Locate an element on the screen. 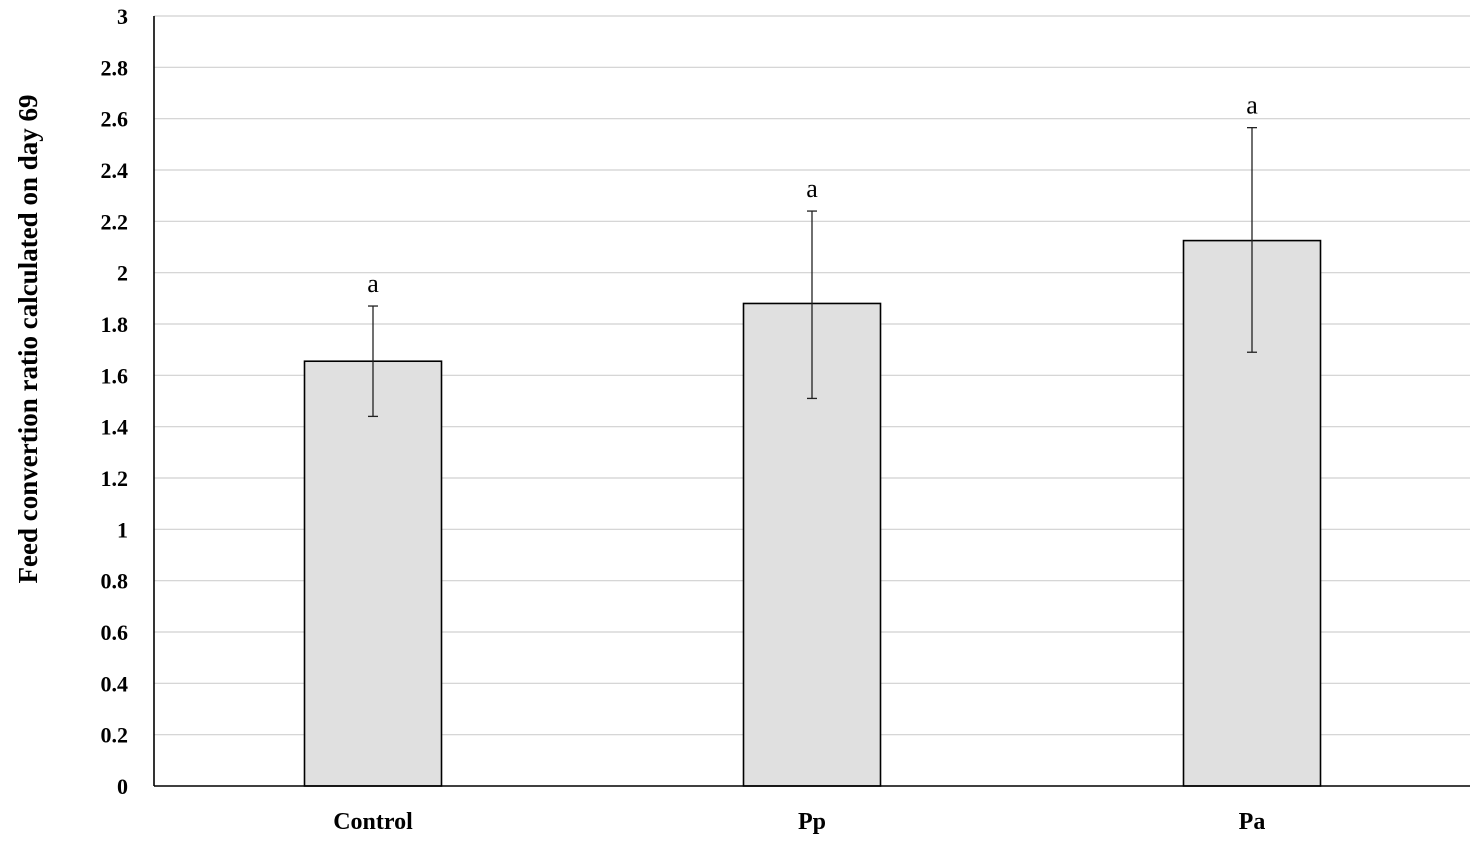 This screenshot has height=841, width=1477. y-tick-label: 1.6 is located at coordinates (115, 375).